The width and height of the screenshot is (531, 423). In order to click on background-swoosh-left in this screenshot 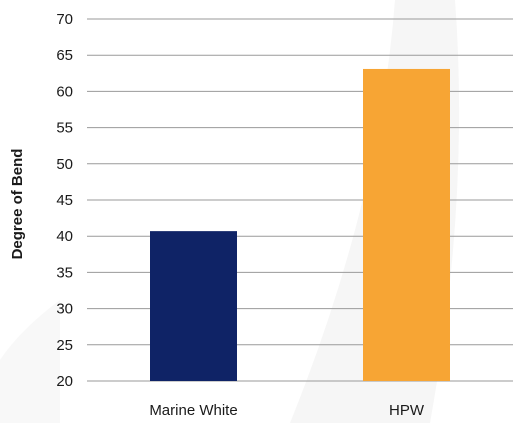, I will do `click(30, 361)`.